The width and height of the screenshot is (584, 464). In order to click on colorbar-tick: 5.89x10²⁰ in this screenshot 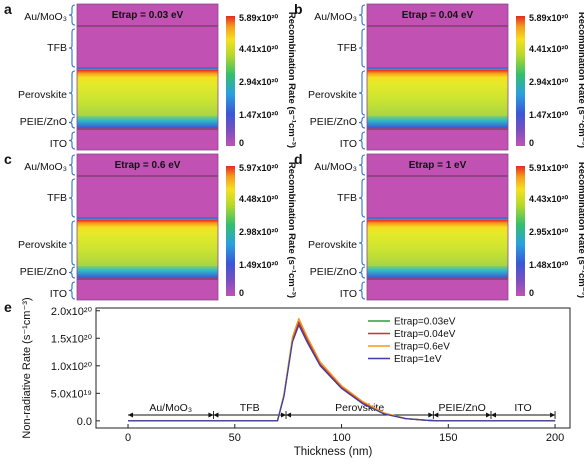, I will do `click(259, 18)`.